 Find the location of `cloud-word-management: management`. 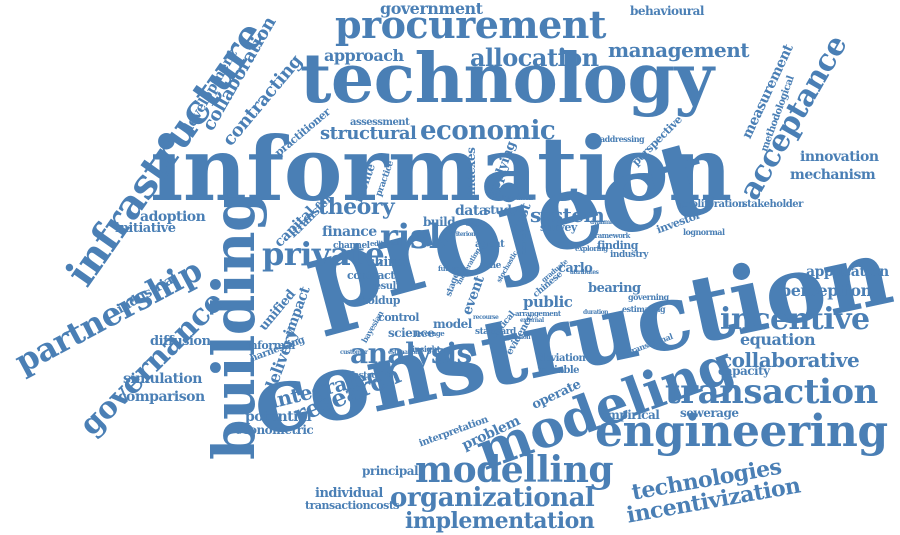

cloud-word-management: management is located at coordinates (679, 50).